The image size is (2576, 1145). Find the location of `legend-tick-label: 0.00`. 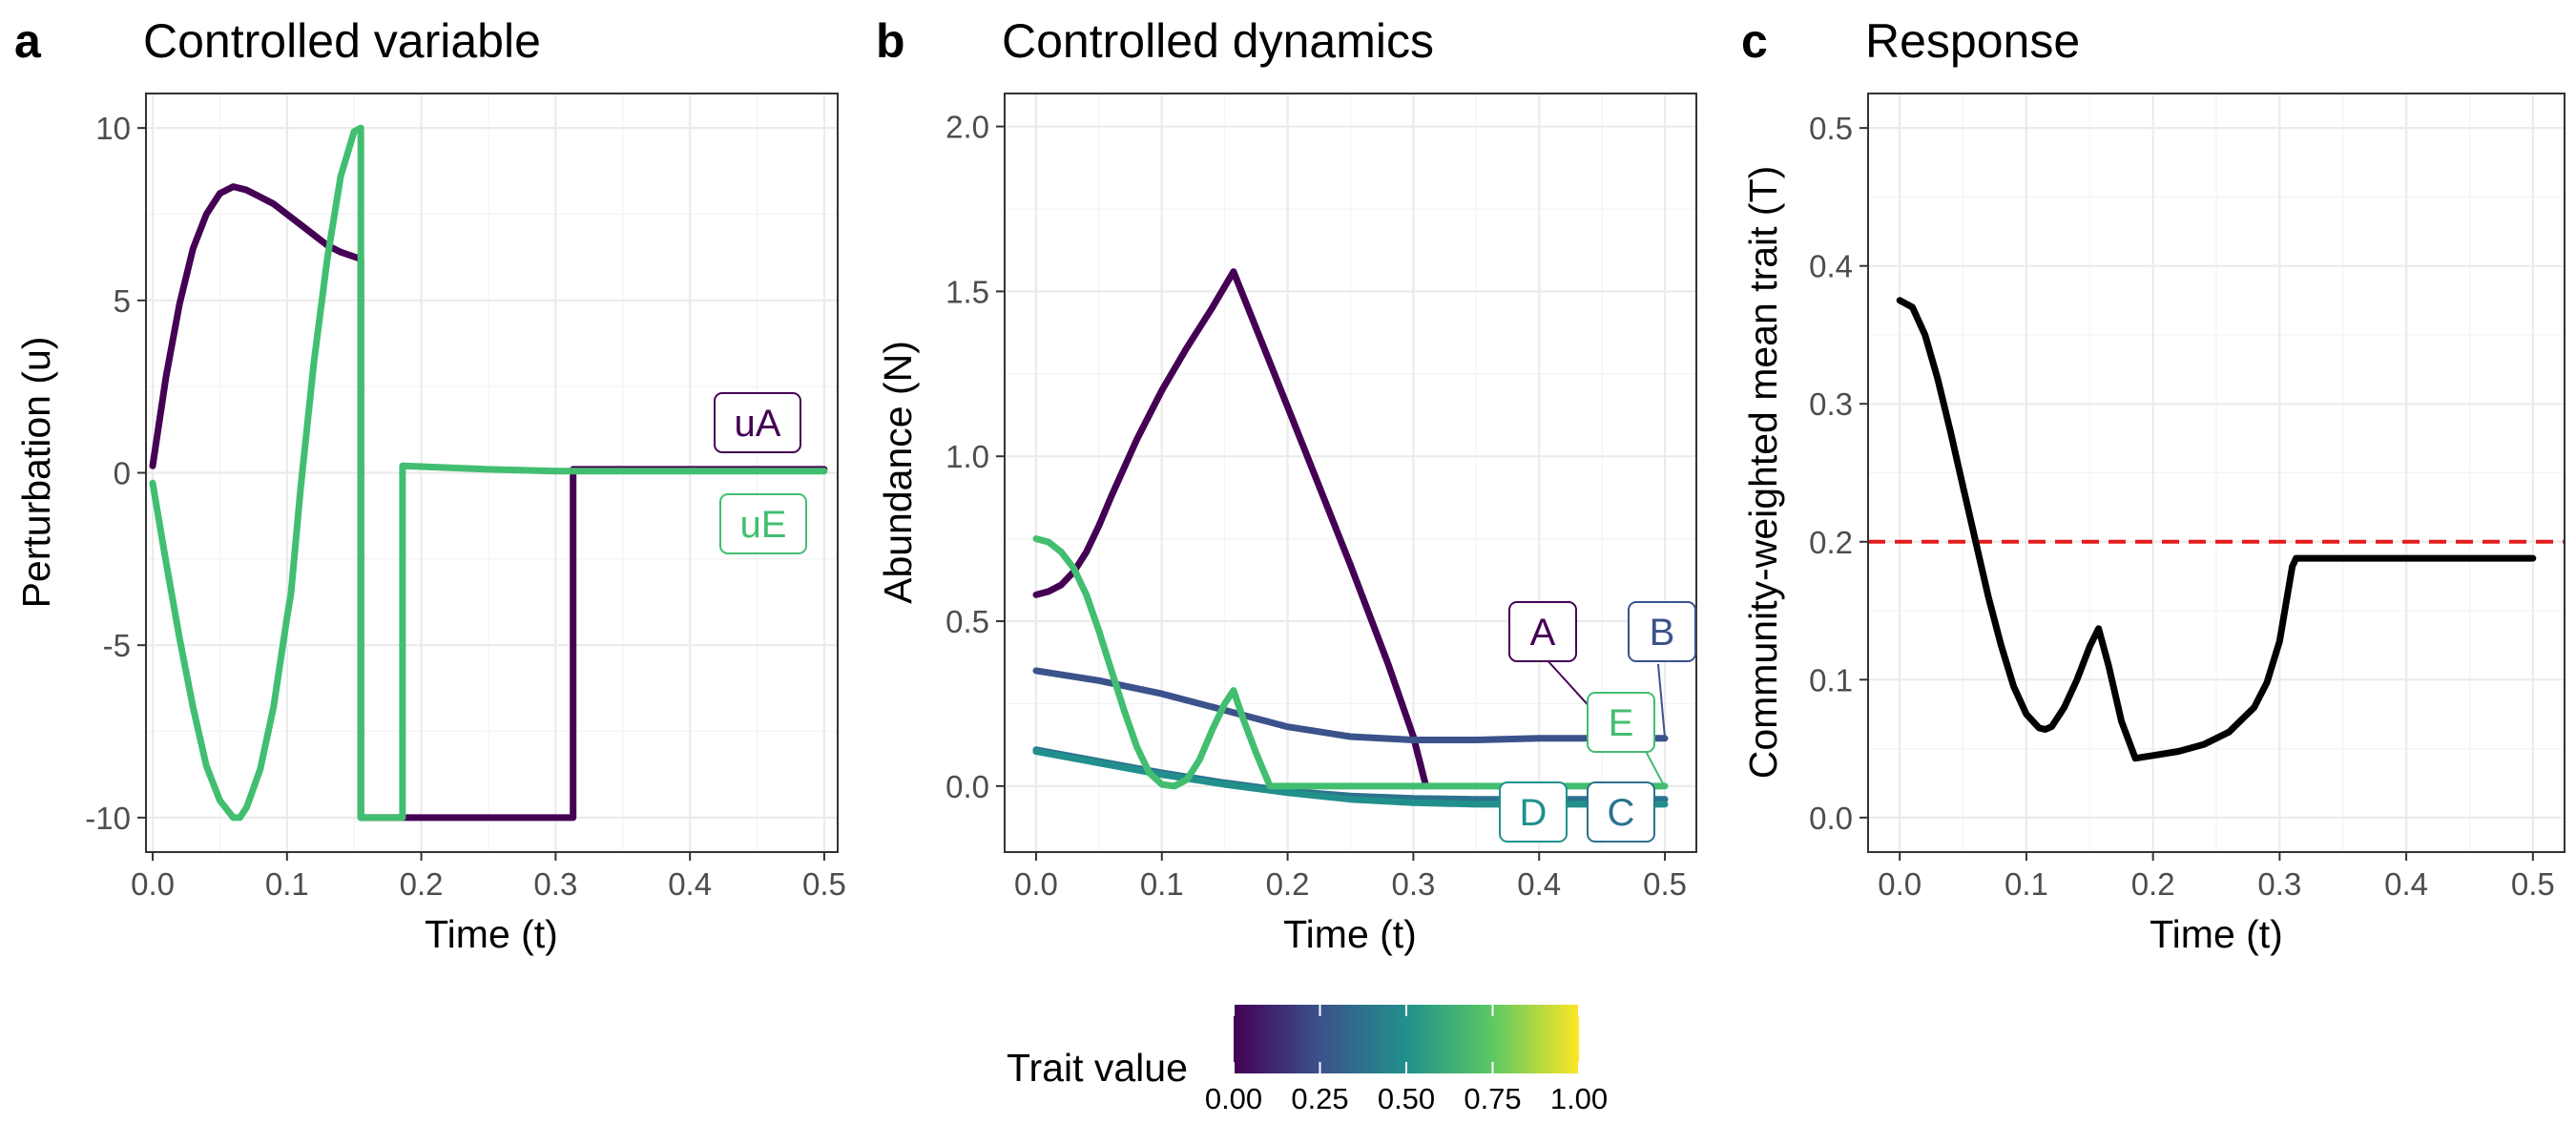

legend-tick-label: 0.00 is located at coordinates (1233, 1099).